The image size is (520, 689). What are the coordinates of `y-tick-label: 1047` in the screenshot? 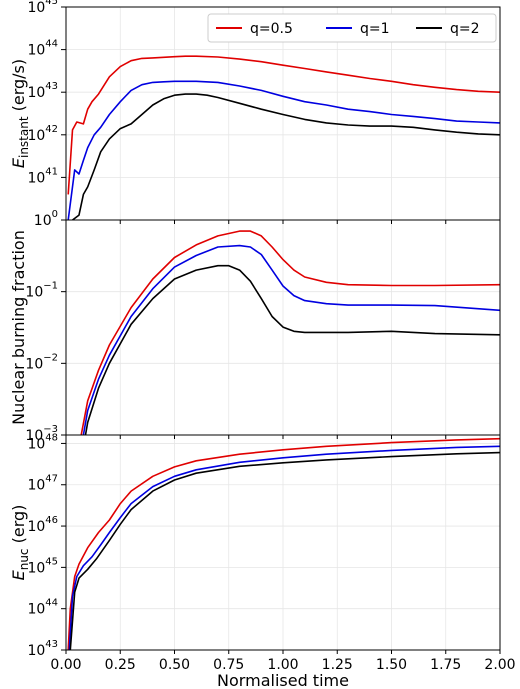 It's located at (42, 484).